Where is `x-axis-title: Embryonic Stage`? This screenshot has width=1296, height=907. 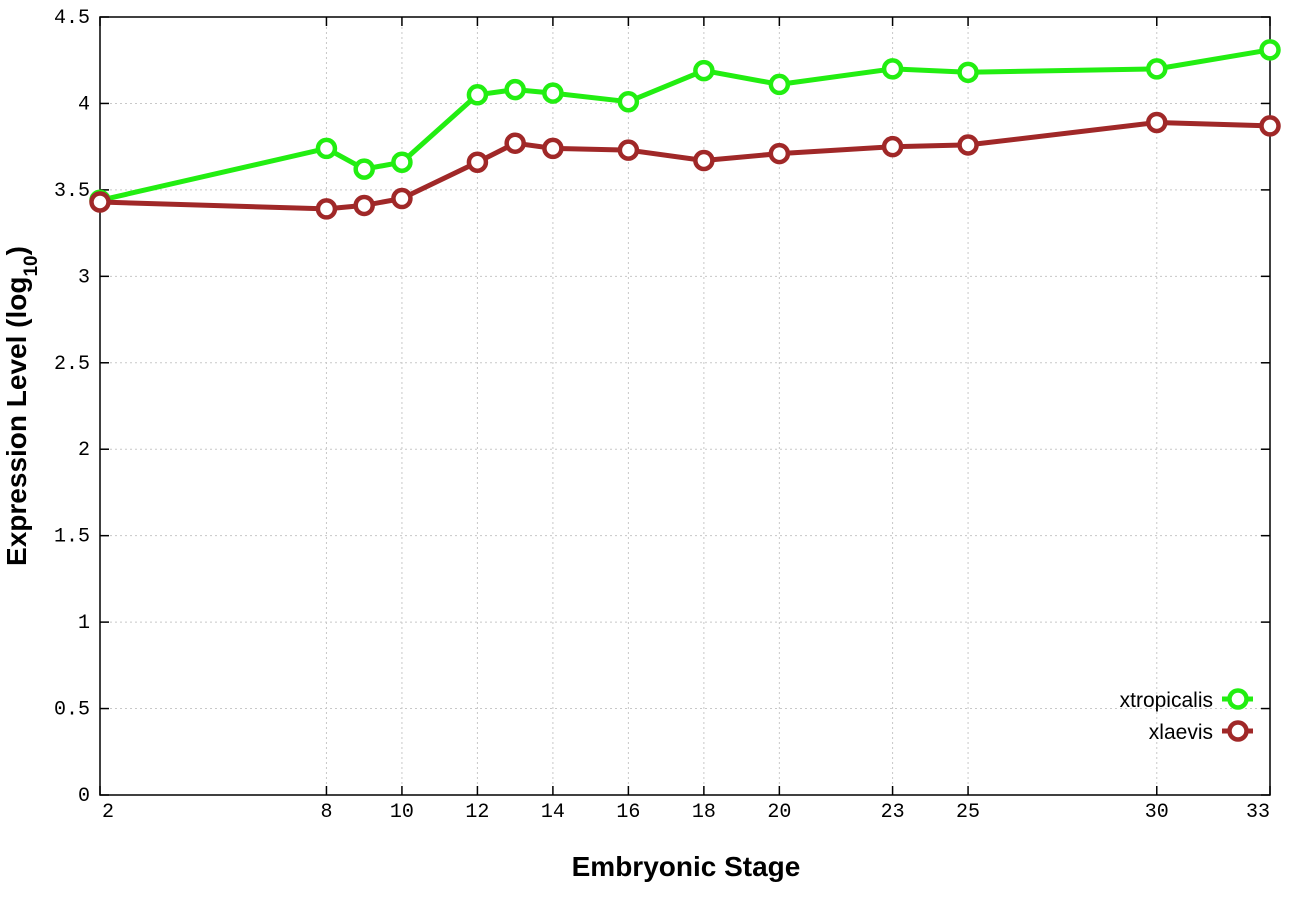
x-axis-title: Embryonic Stage is located at coordinates (686, 866).